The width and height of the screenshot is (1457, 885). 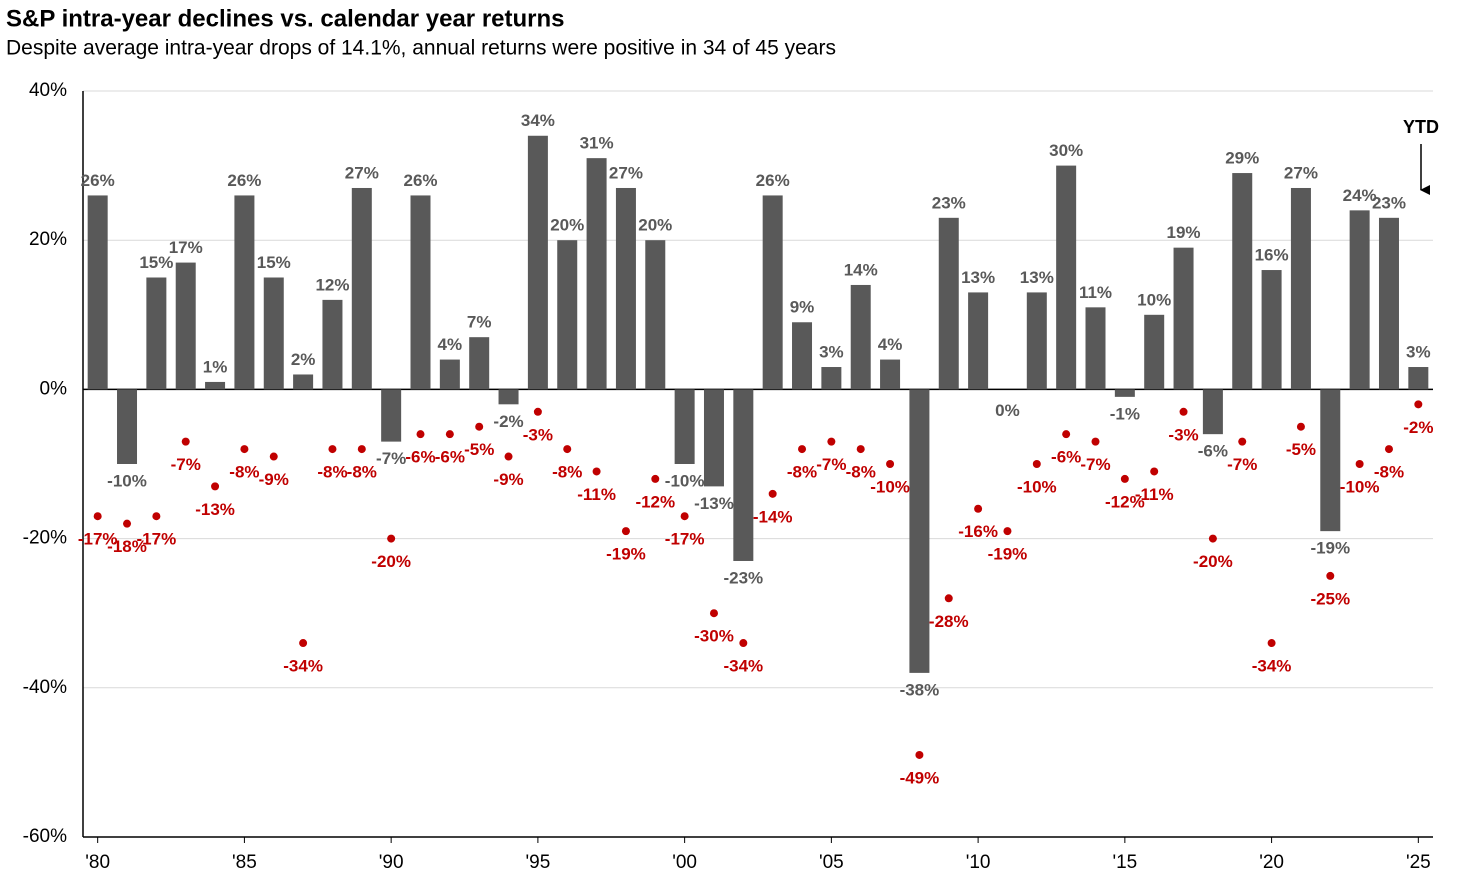 What do you see at coordinates (1330, 548) in the screenshot?
I see `bar-value-label: -19%` at bounding box center [1330, 548].